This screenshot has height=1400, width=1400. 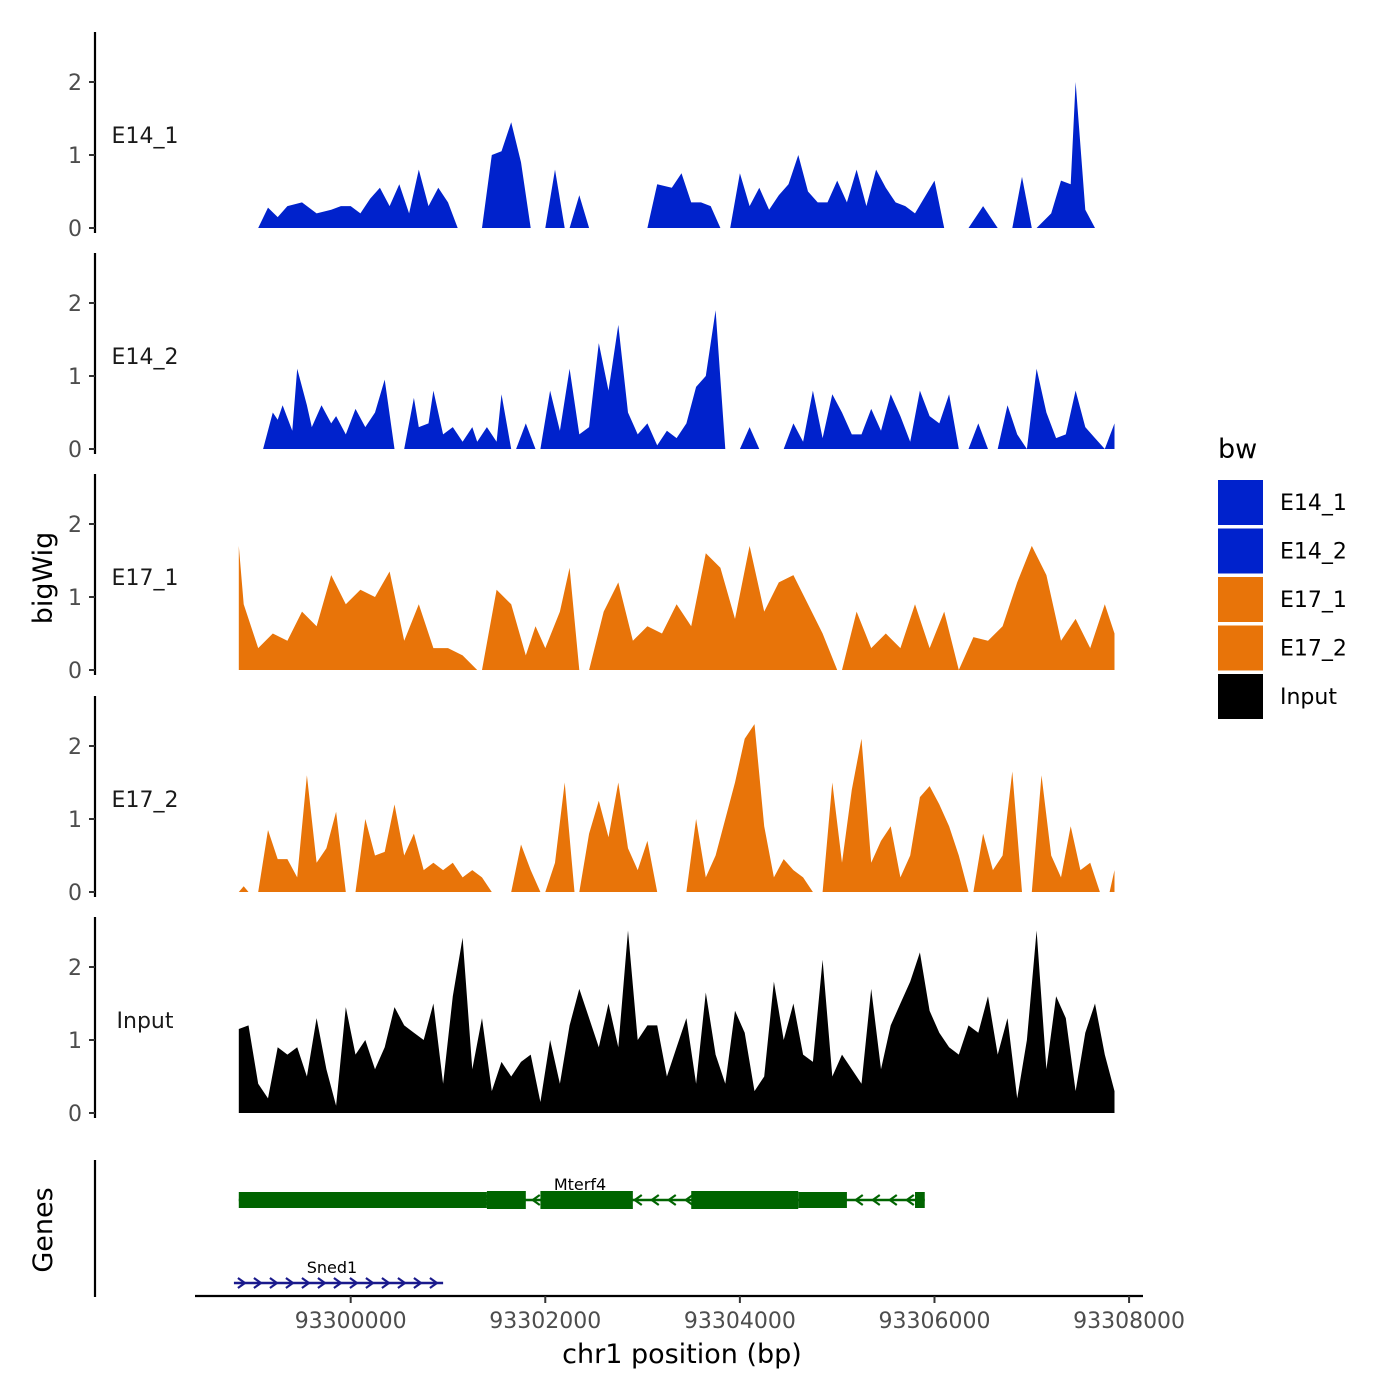 I want to click on track-label: E17_1, so click(x=145, y=578).